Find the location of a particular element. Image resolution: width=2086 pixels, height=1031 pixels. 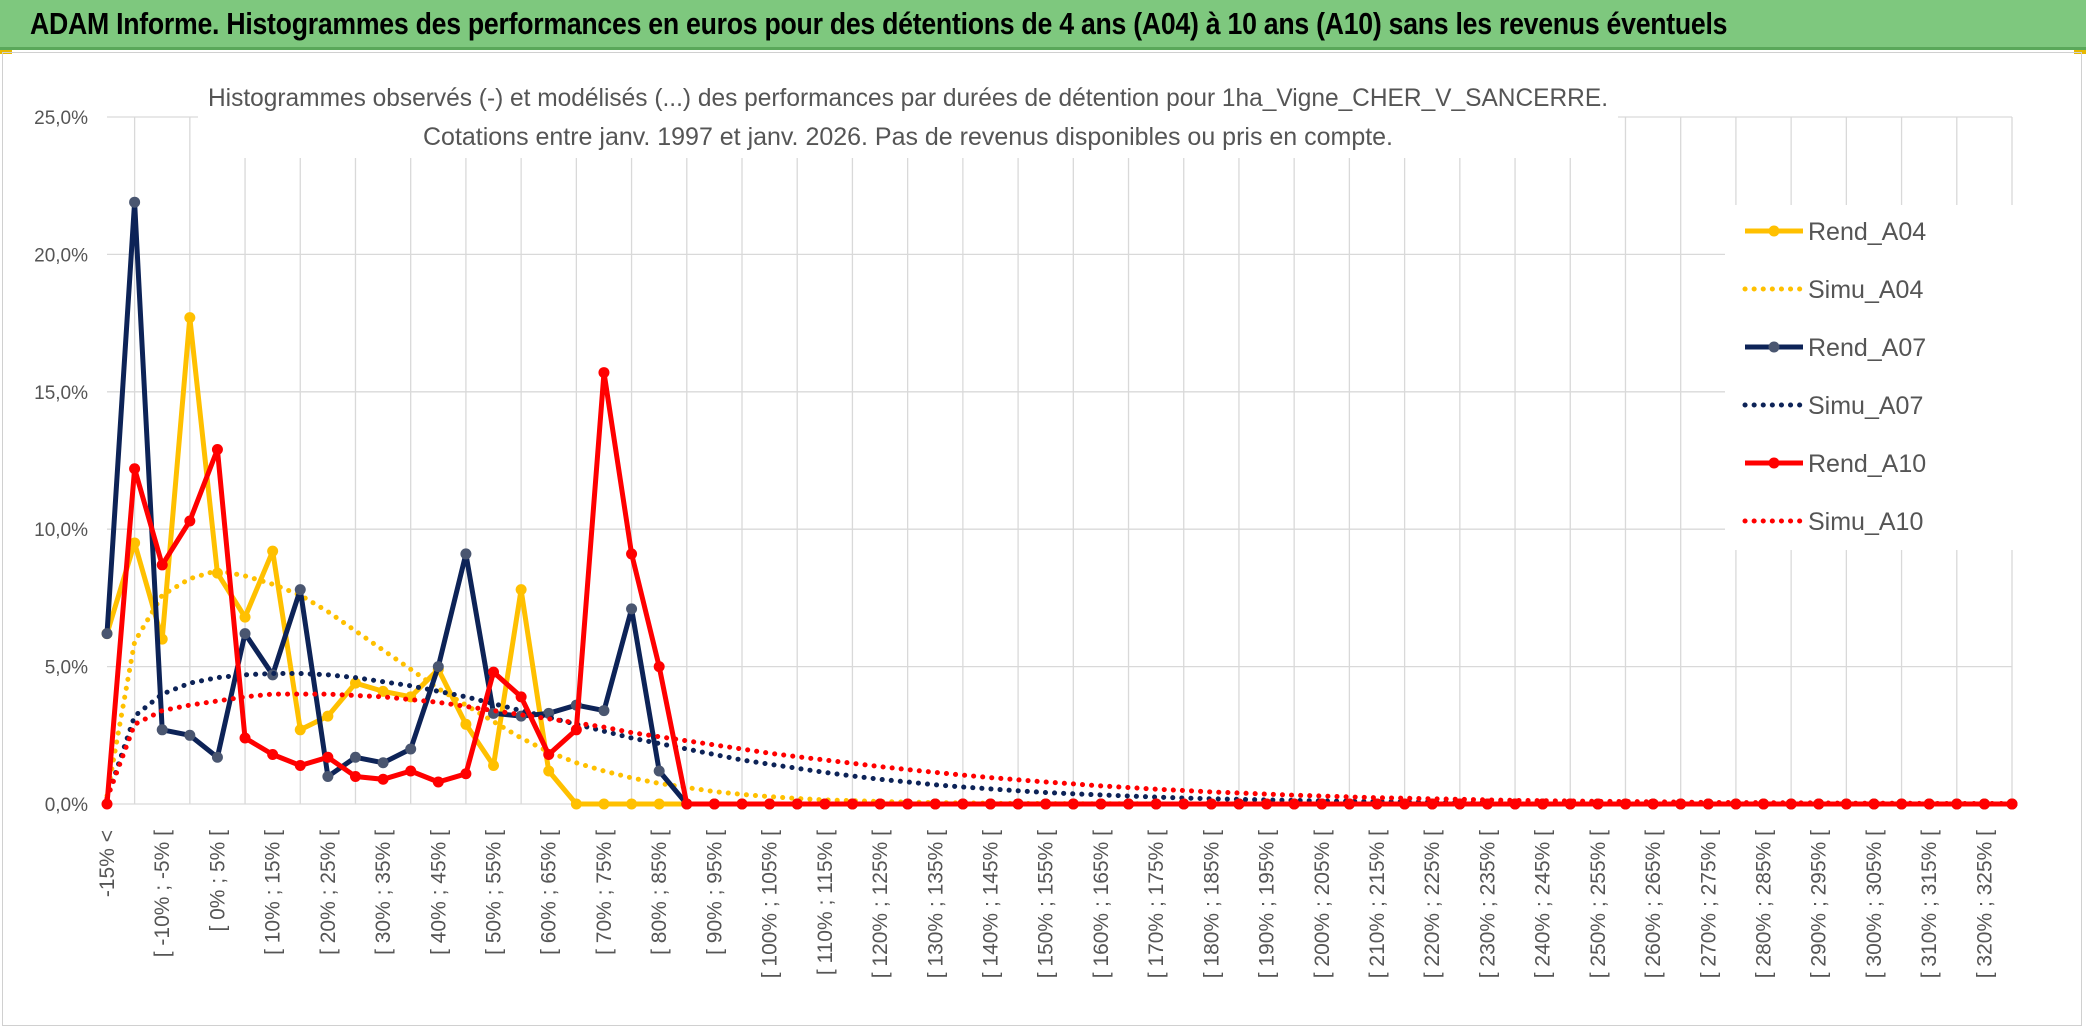

legend-marker-rend-a04 is located at coordinates (1774, 231).